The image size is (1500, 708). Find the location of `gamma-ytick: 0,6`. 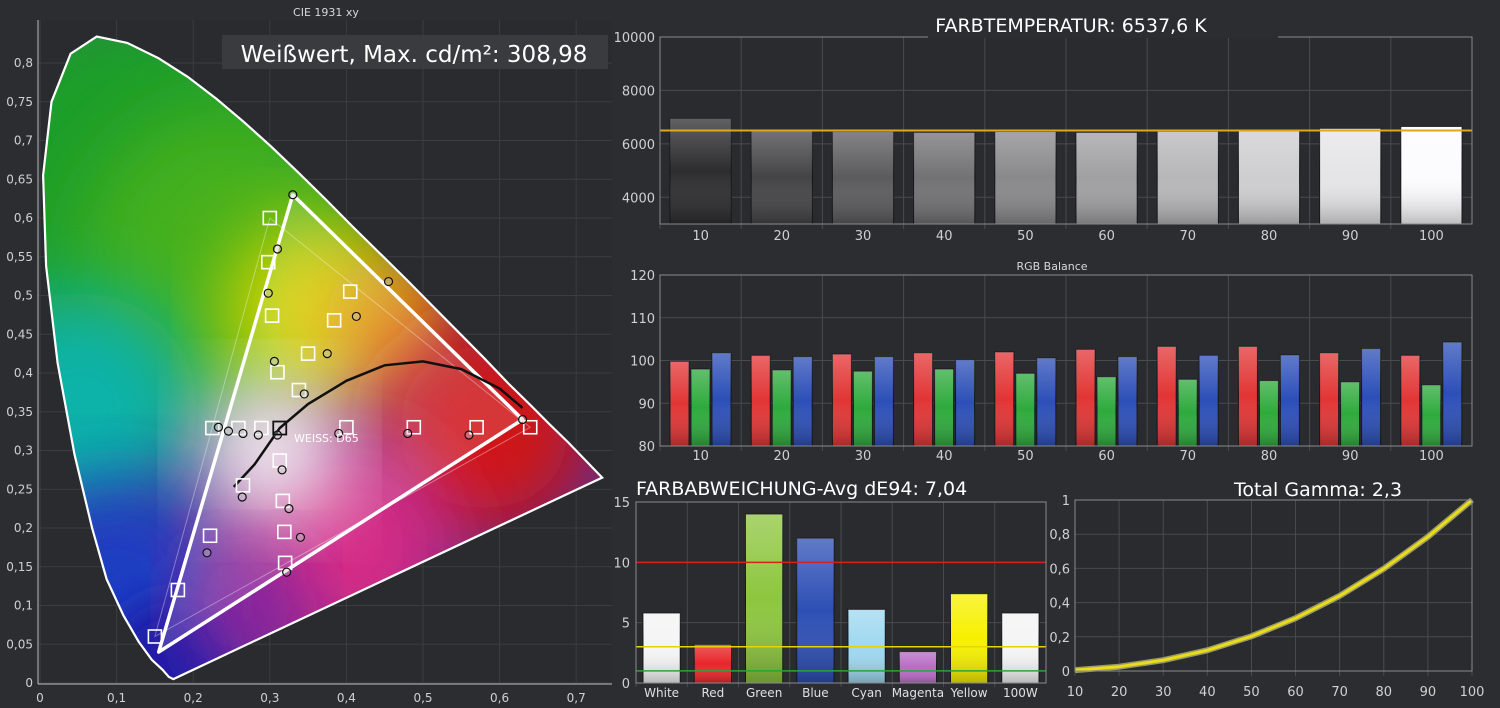

gamma-ytick: 0,6 is located at coordinates (1059, 569).